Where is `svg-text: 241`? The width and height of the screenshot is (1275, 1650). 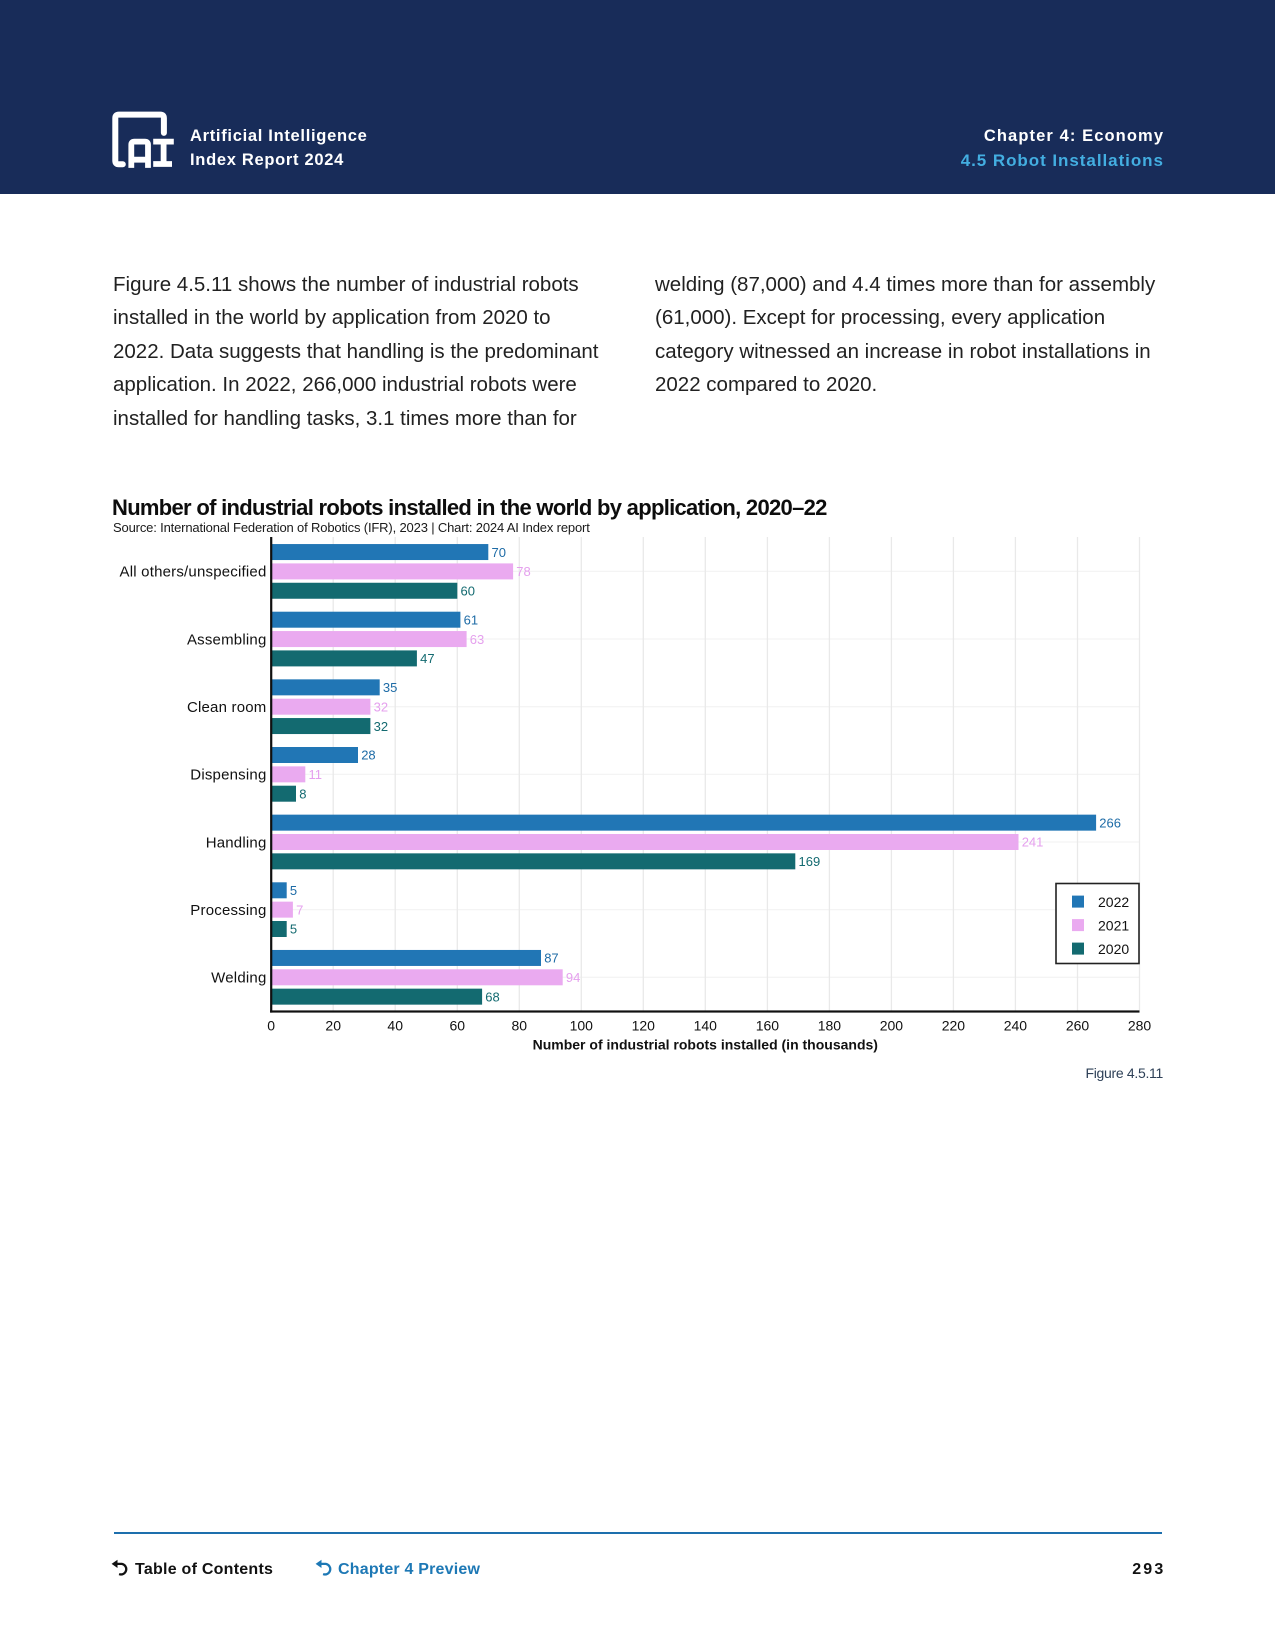 svg-text: 241 is located at coordinates (1033, 842).